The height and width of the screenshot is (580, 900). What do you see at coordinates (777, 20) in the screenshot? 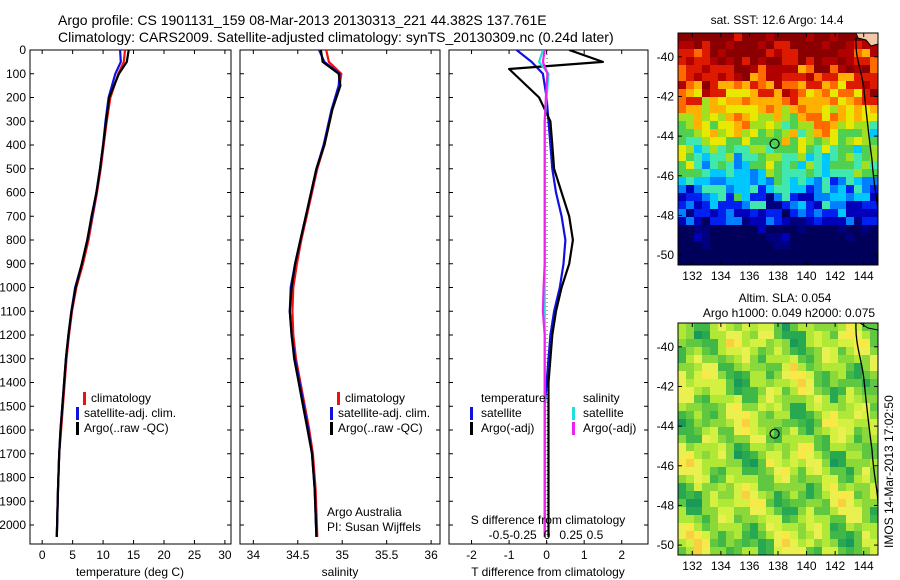
I see `sst-map-title: sat. SST: 12.6 Argo: 14.4` at bounding box center [777, 20].